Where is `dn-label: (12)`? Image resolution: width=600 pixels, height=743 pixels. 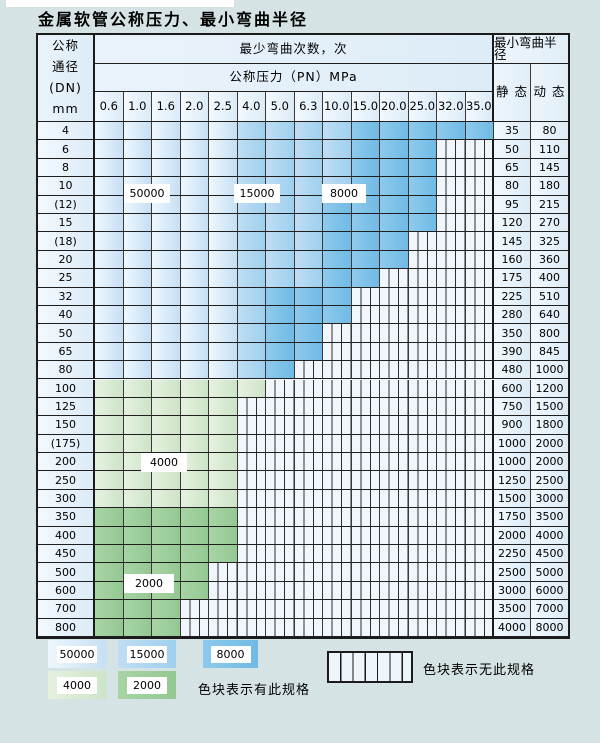
dn-label: (12) is located at coordinates (66, 204).